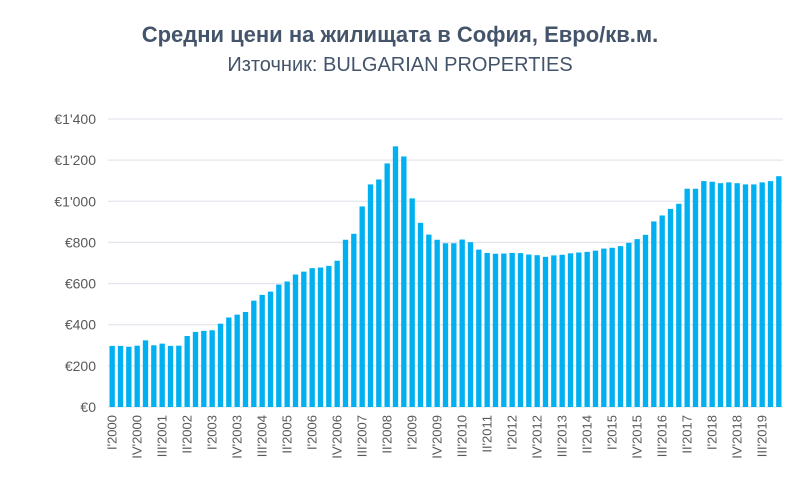 The image size is (800, 501). Describe the element at coordinates (579, 329) in the screenshot. I see `bar-I'2014` at that location.